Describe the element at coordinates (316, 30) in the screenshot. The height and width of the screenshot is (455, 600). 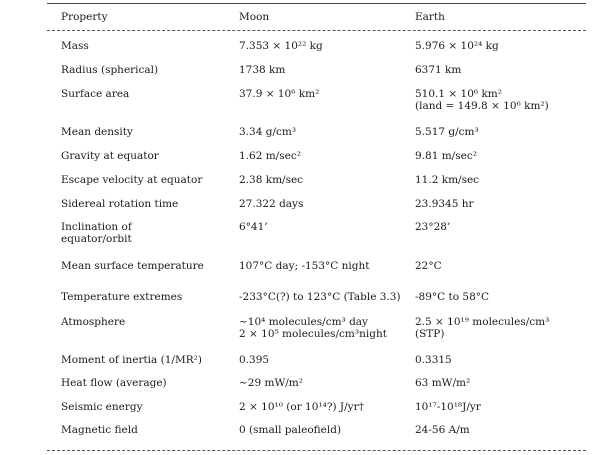
I see `table-header-rule` at that location.